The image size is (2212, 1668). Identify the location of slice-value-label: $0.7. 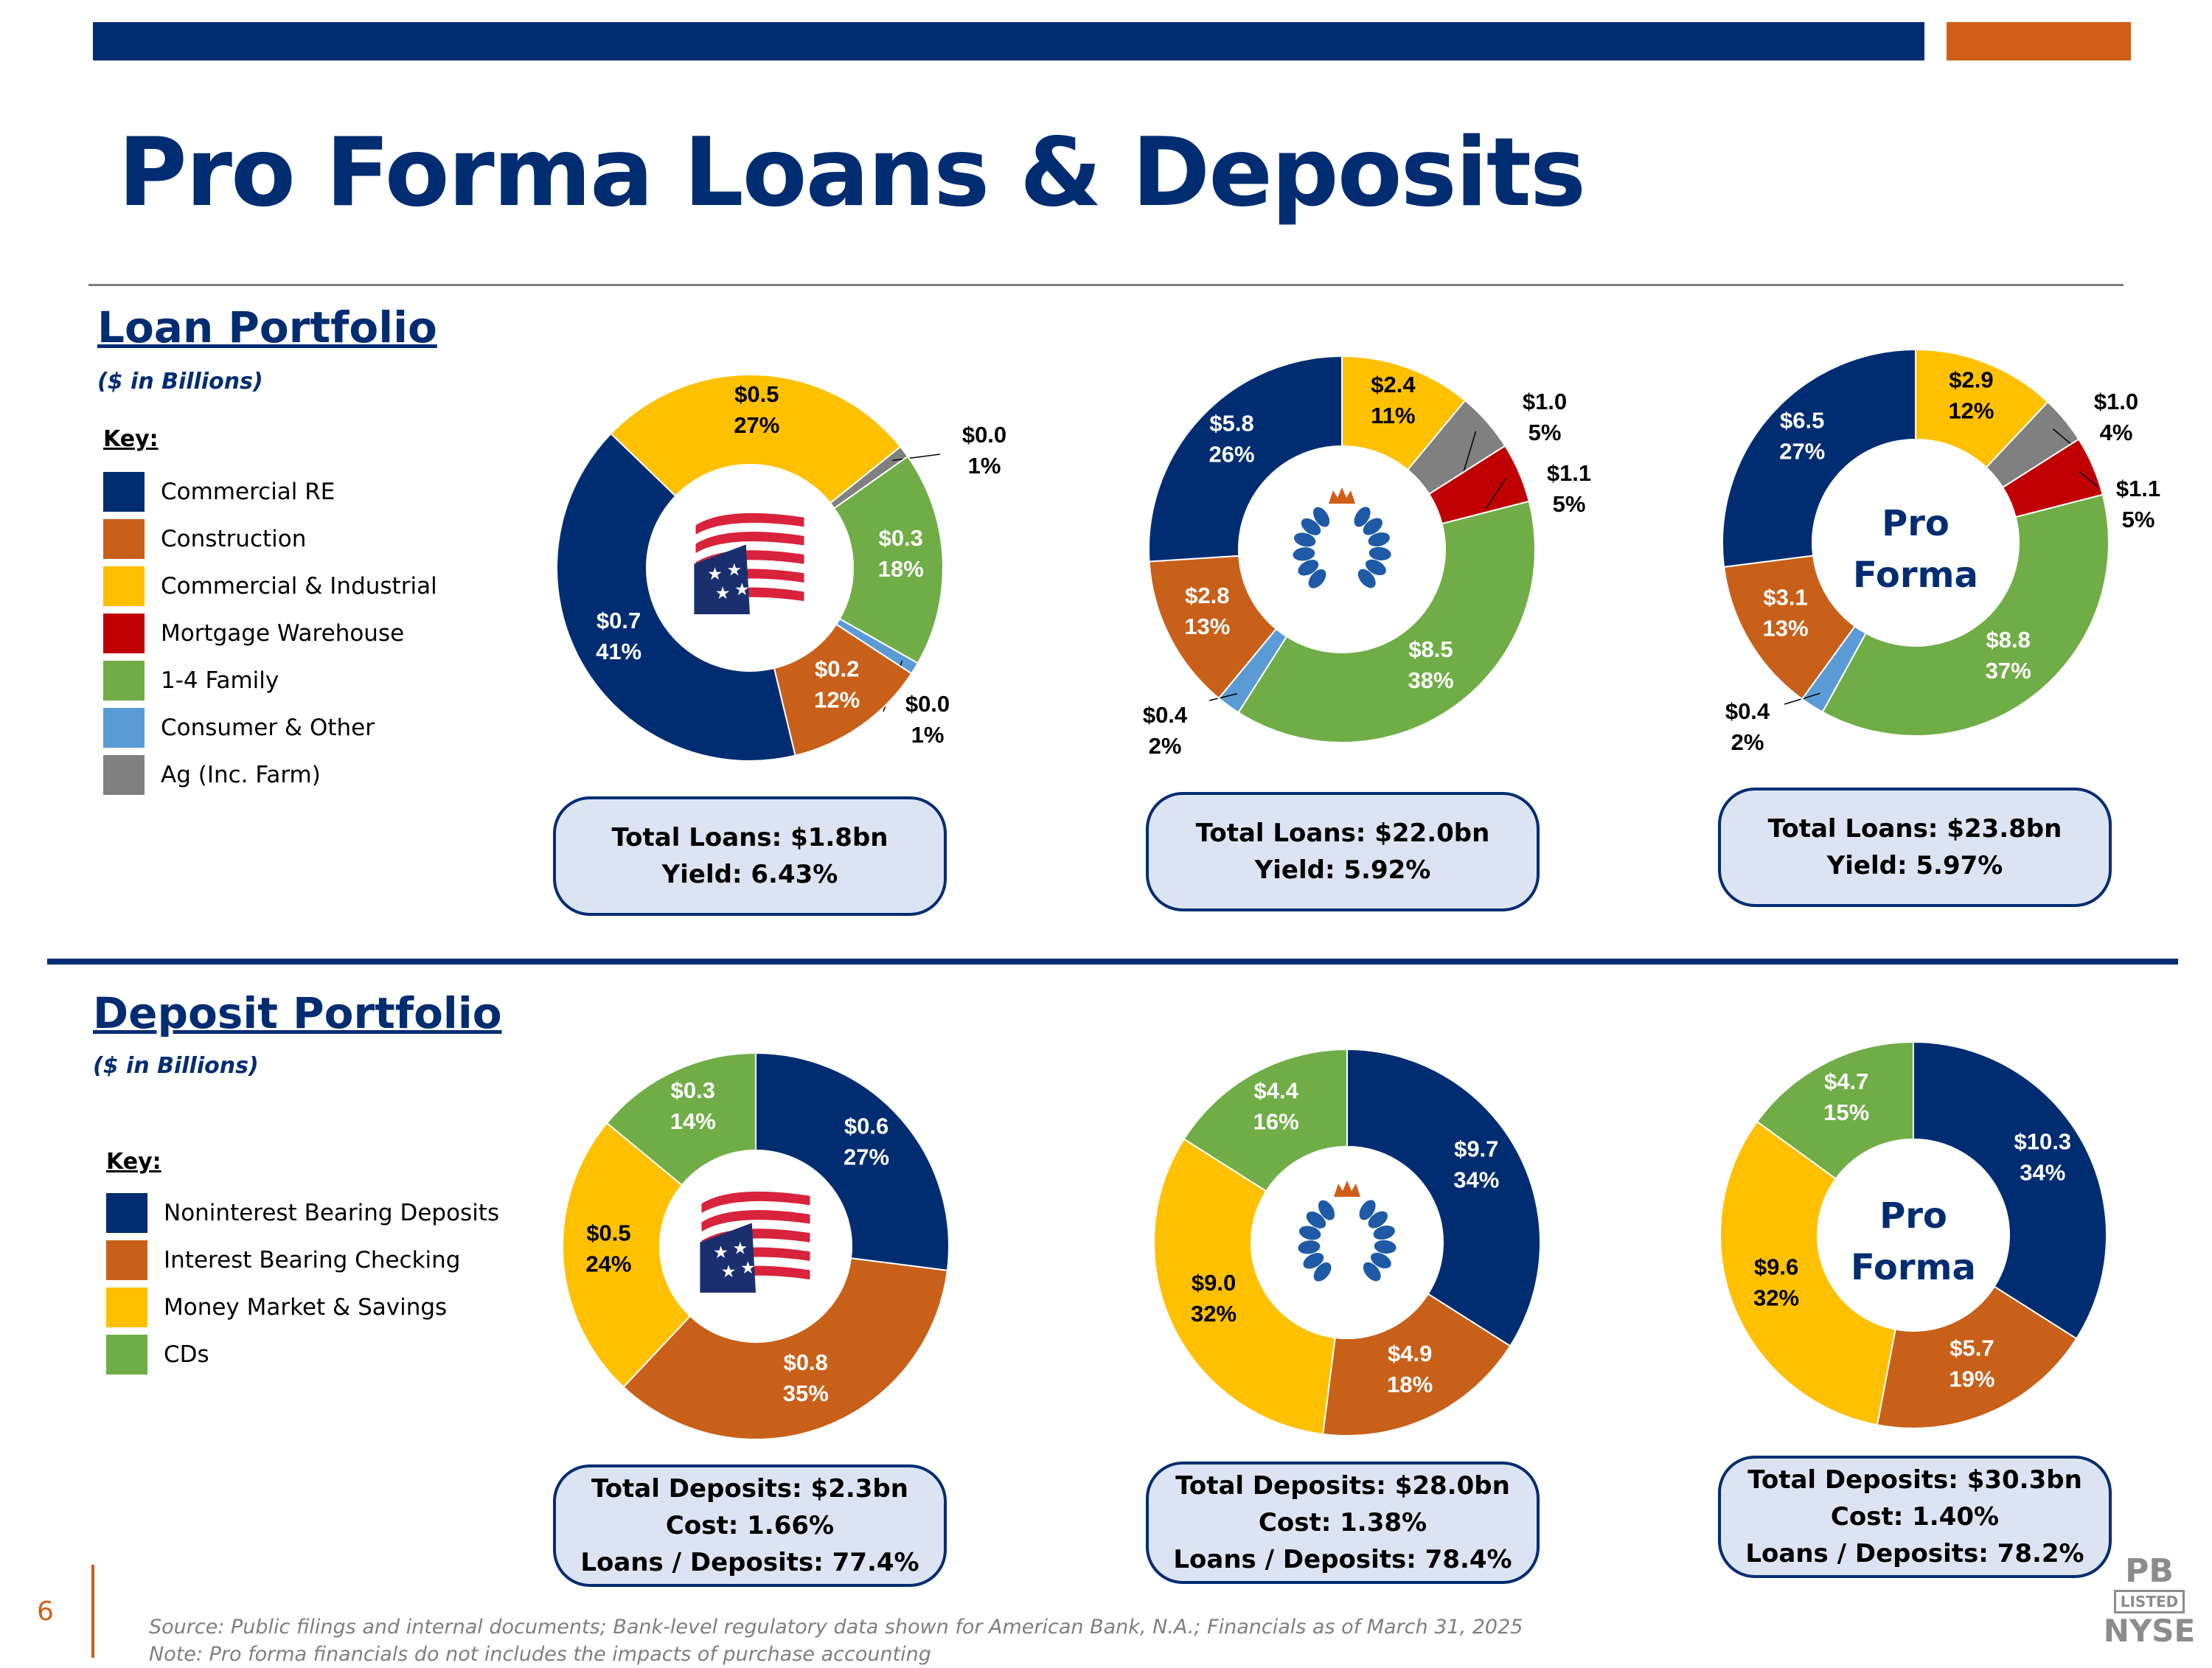
(619, 620).